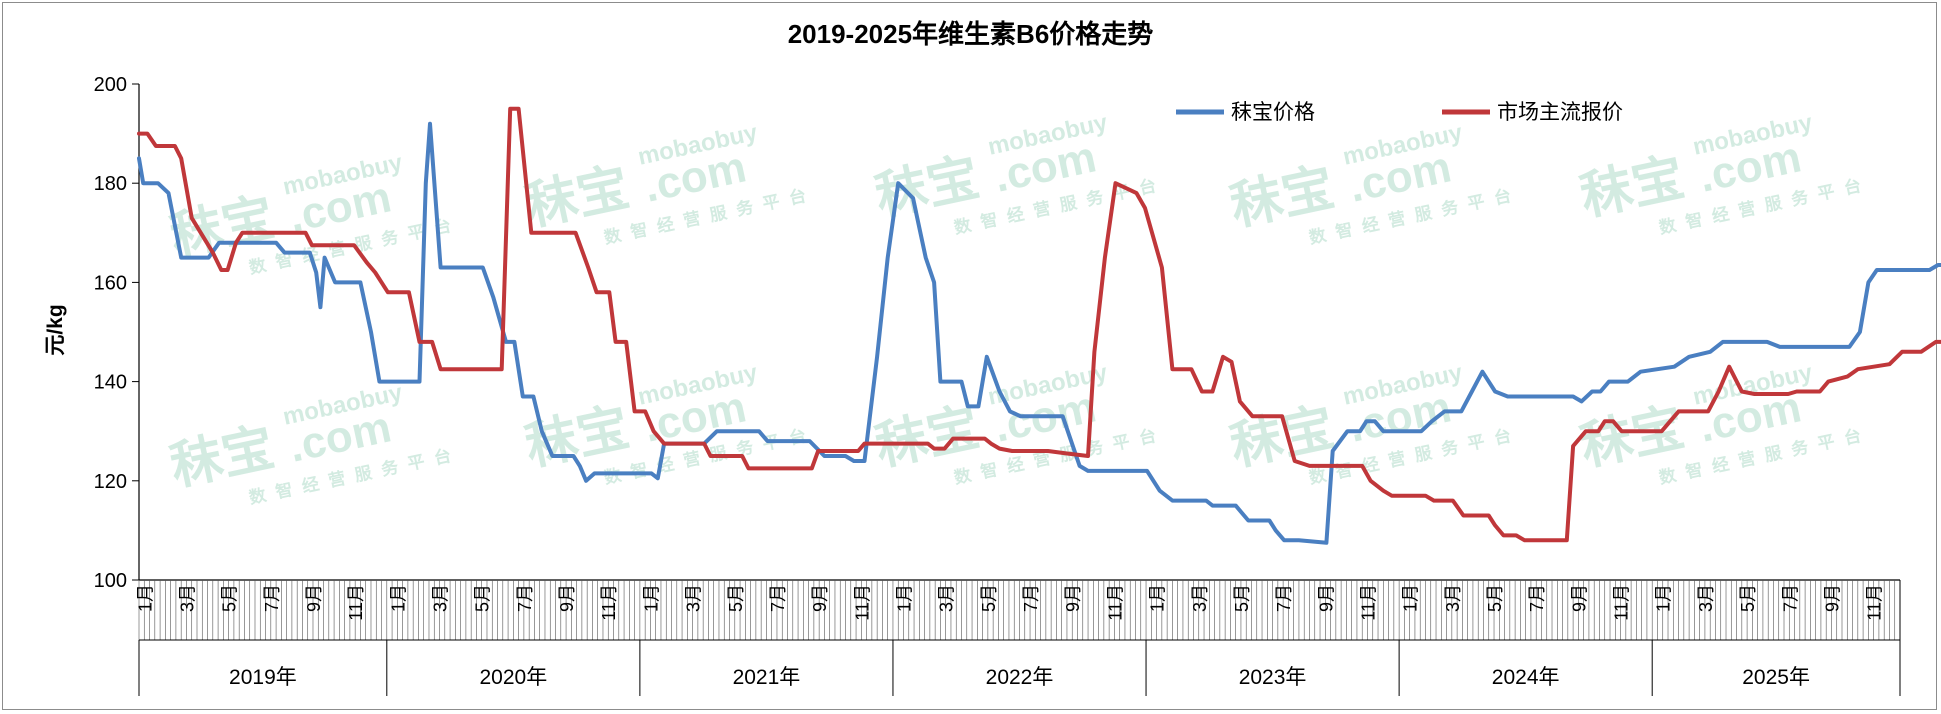  I want to click on y-tick-label: 200, so click(110, 85).